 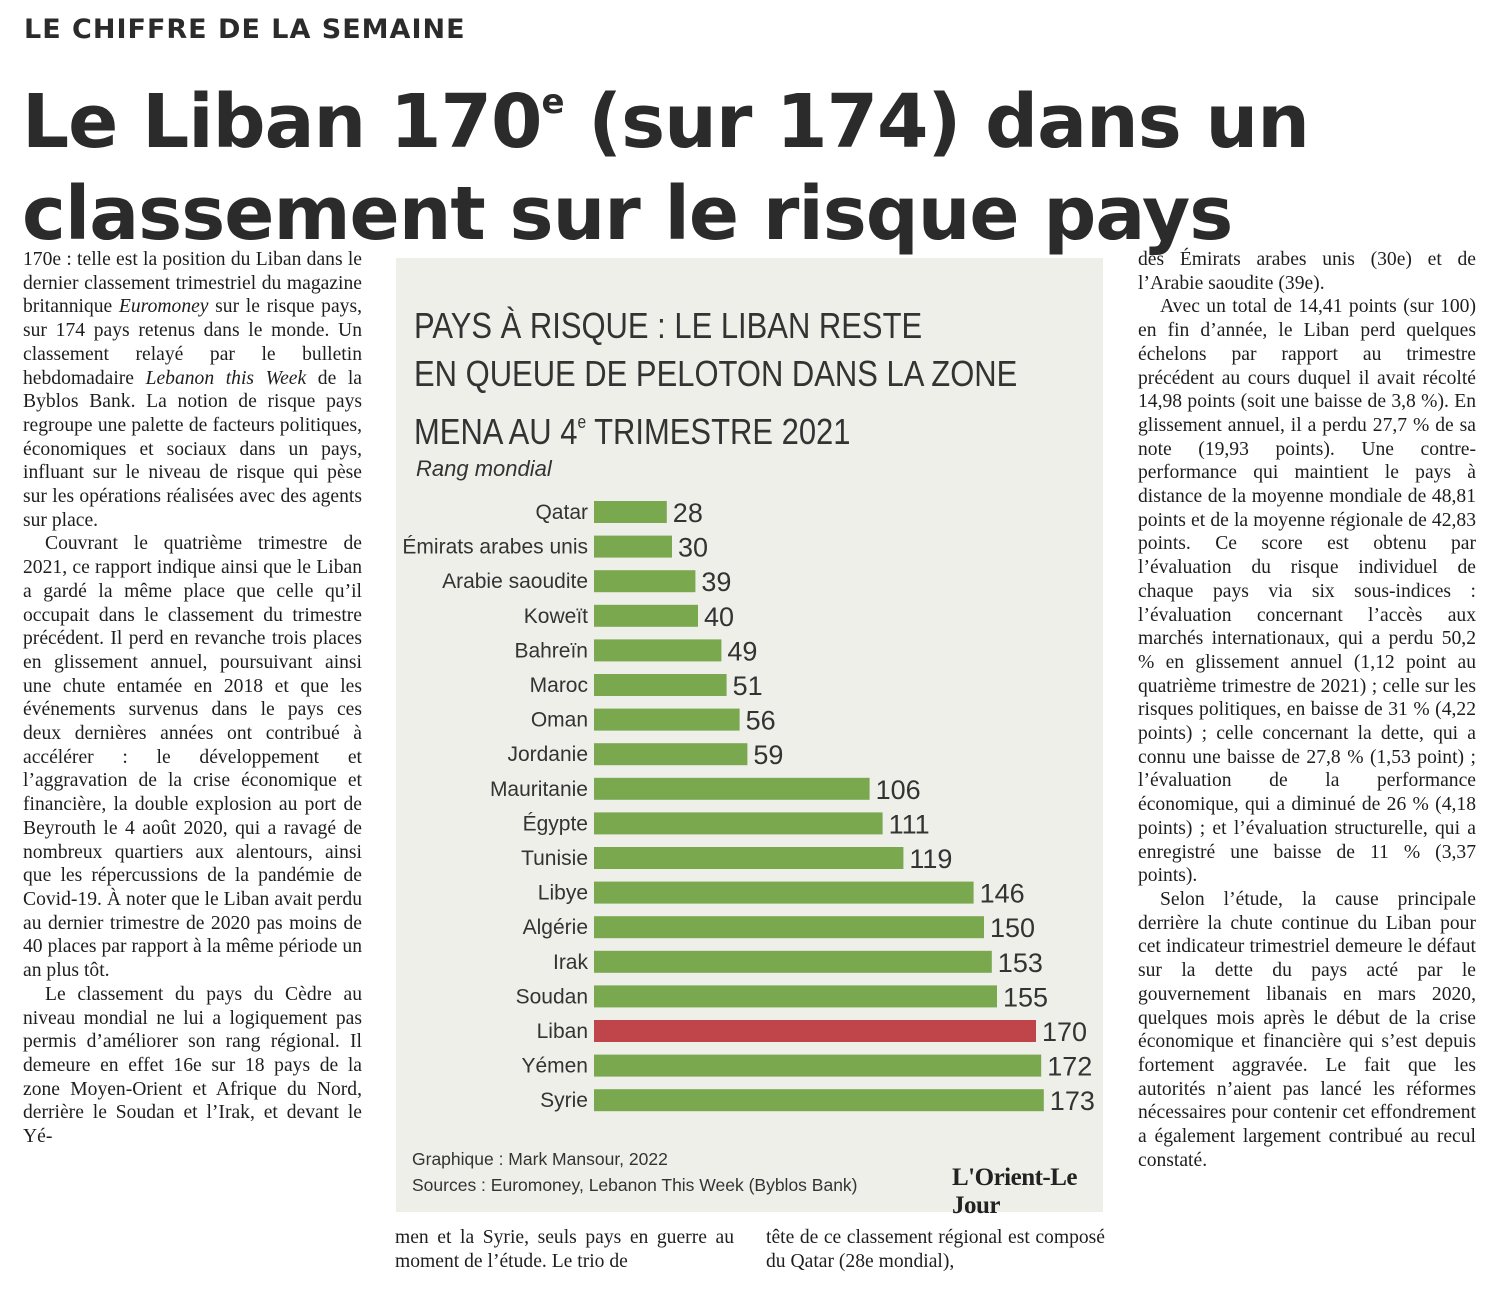 What do you see at coordinates (562, 1031) in the screenshot?
I see `category-label-liban: Liban` at bounding box center [562, 1031].